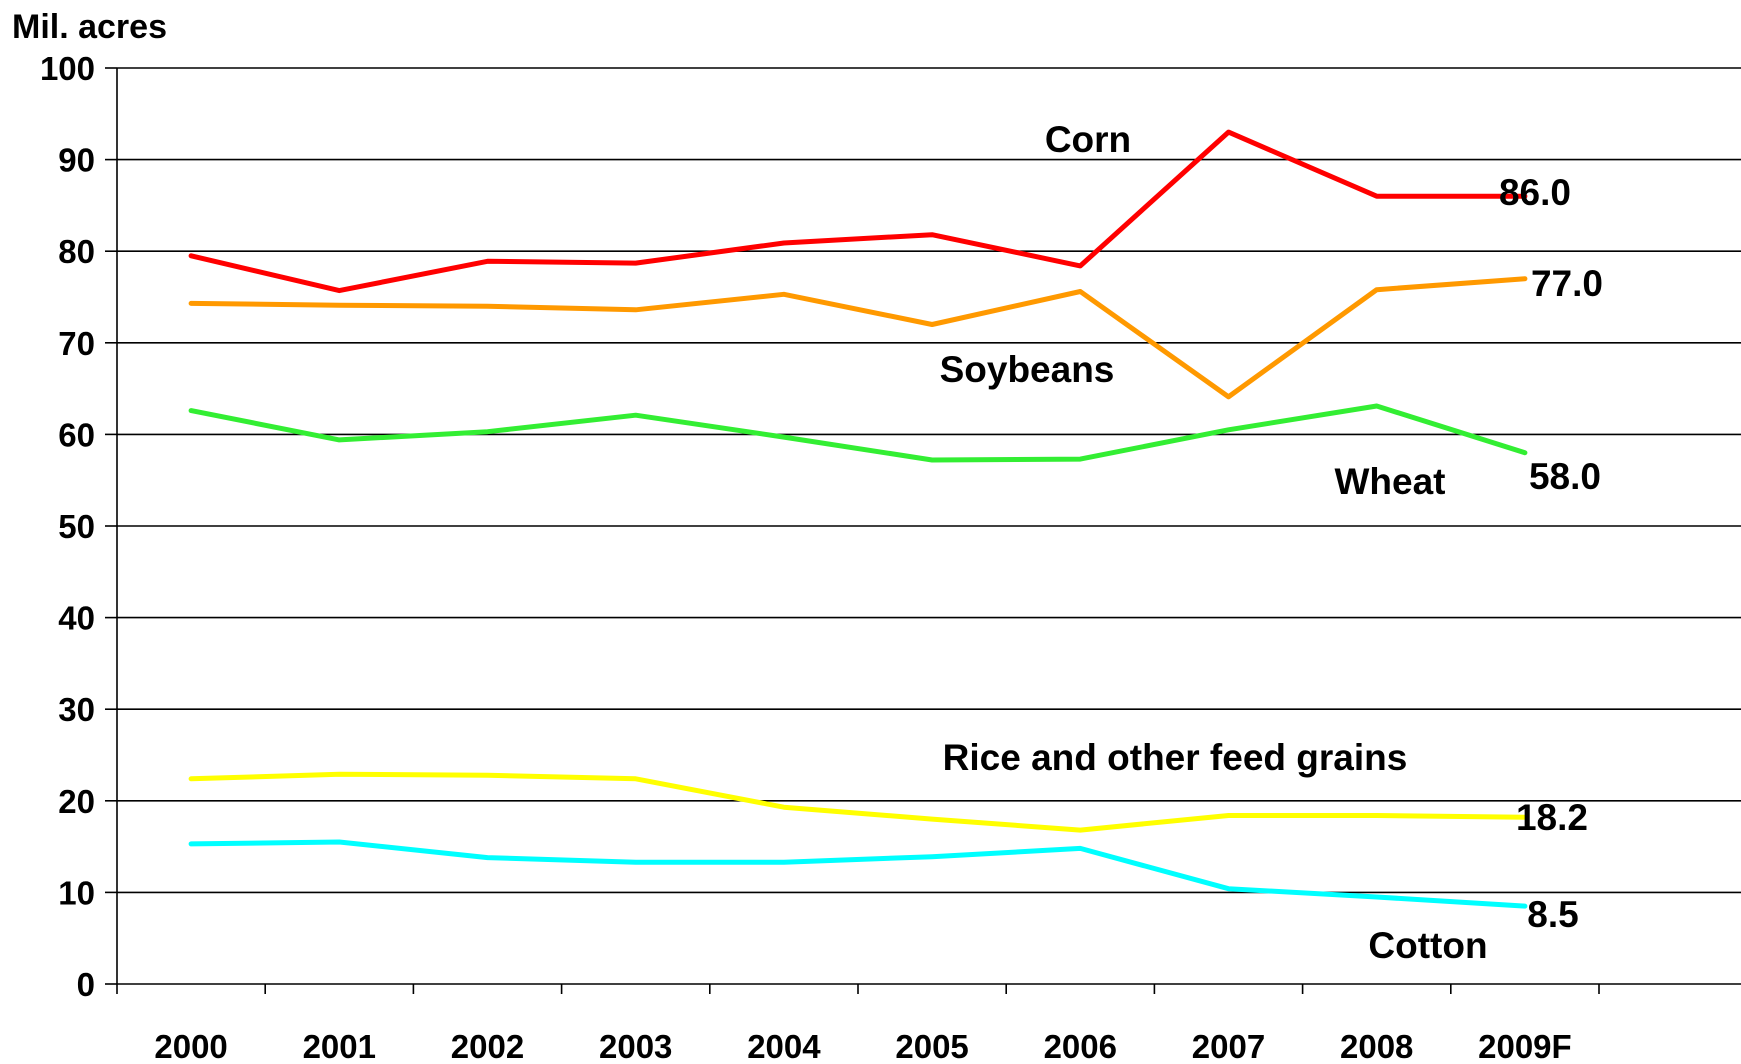  I want to click on x-tick-label: 2003, so click(635, 1046).